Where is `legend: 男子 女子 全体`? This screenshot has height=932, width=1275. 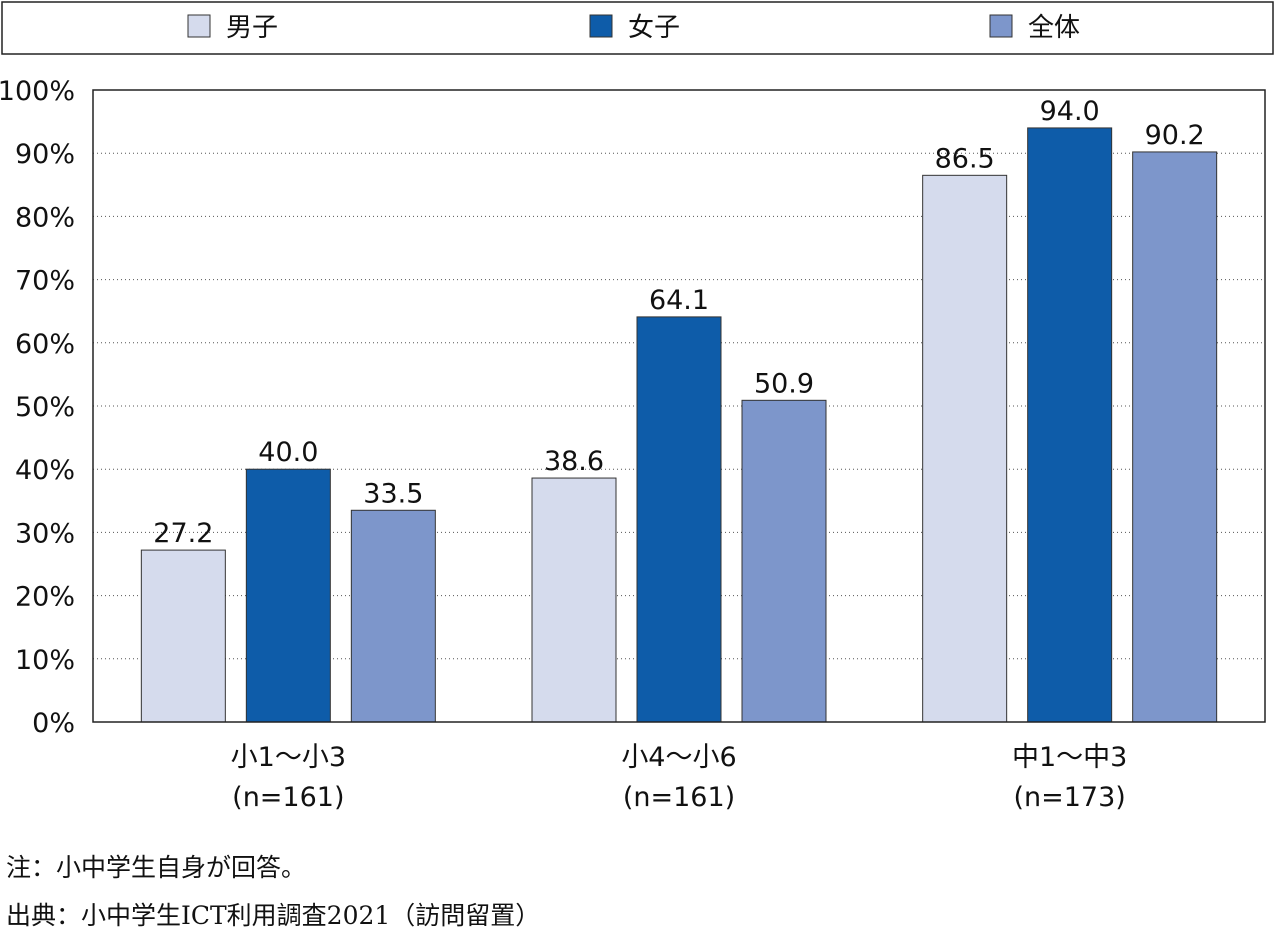
legend: 男子 女子 全体 is located at coordinates (637, 28).